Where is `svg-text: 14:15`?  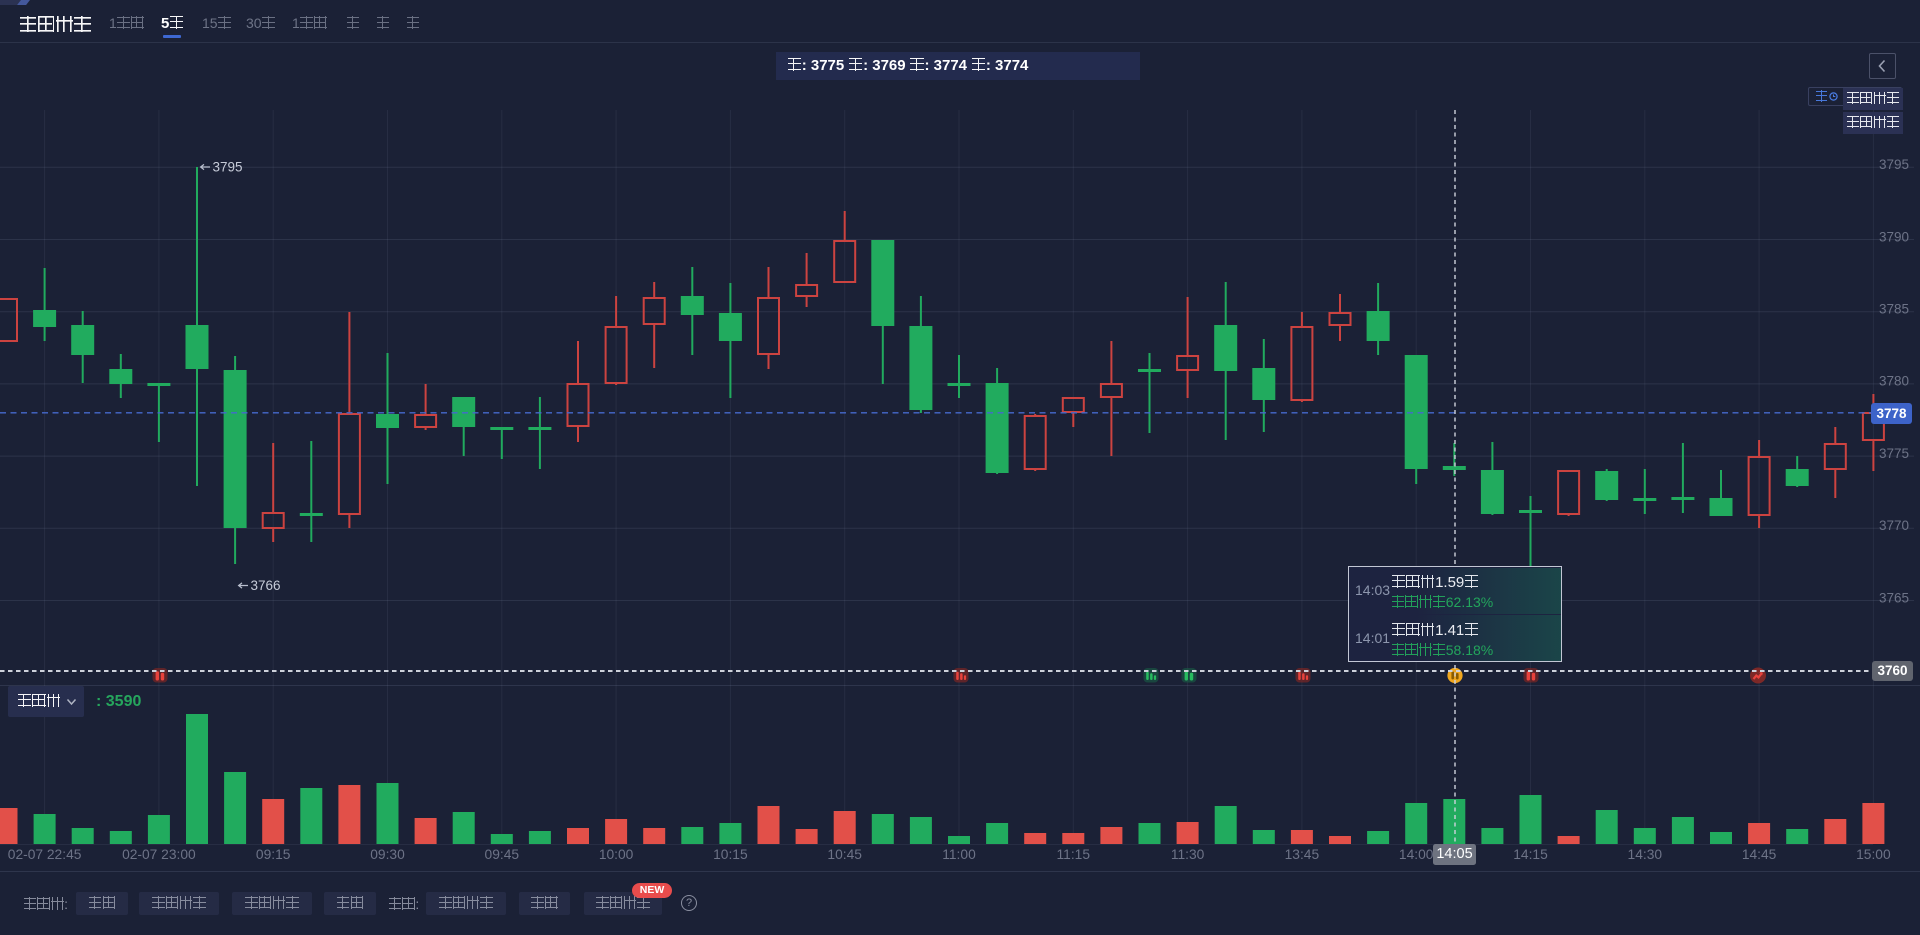 svg-text: 14:15 is located at coordinates (1530, 854).